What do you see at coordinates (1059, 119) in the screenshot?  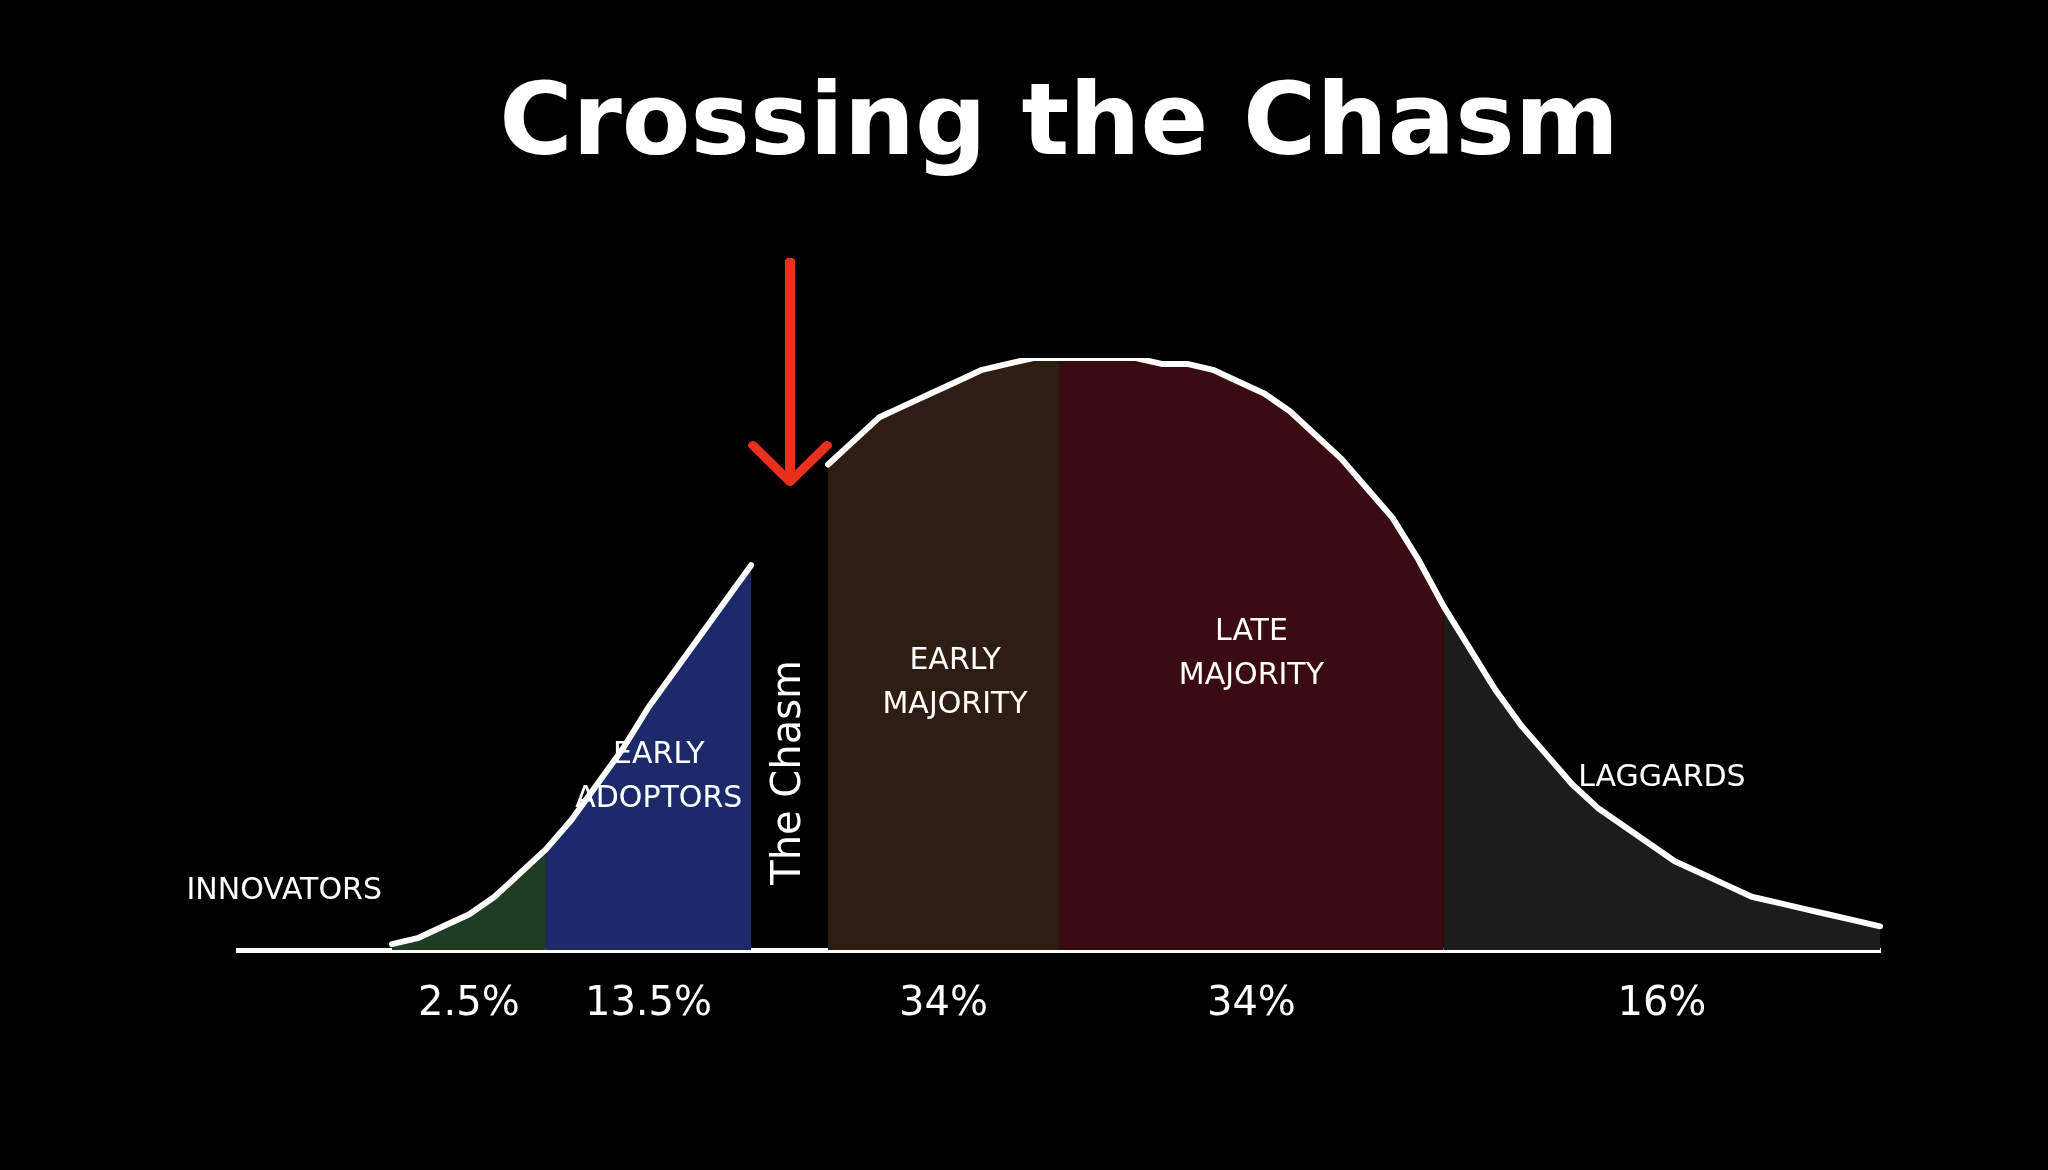 I see `chart-title: Crossing the Chasm` at bounding box center [1059, 119].